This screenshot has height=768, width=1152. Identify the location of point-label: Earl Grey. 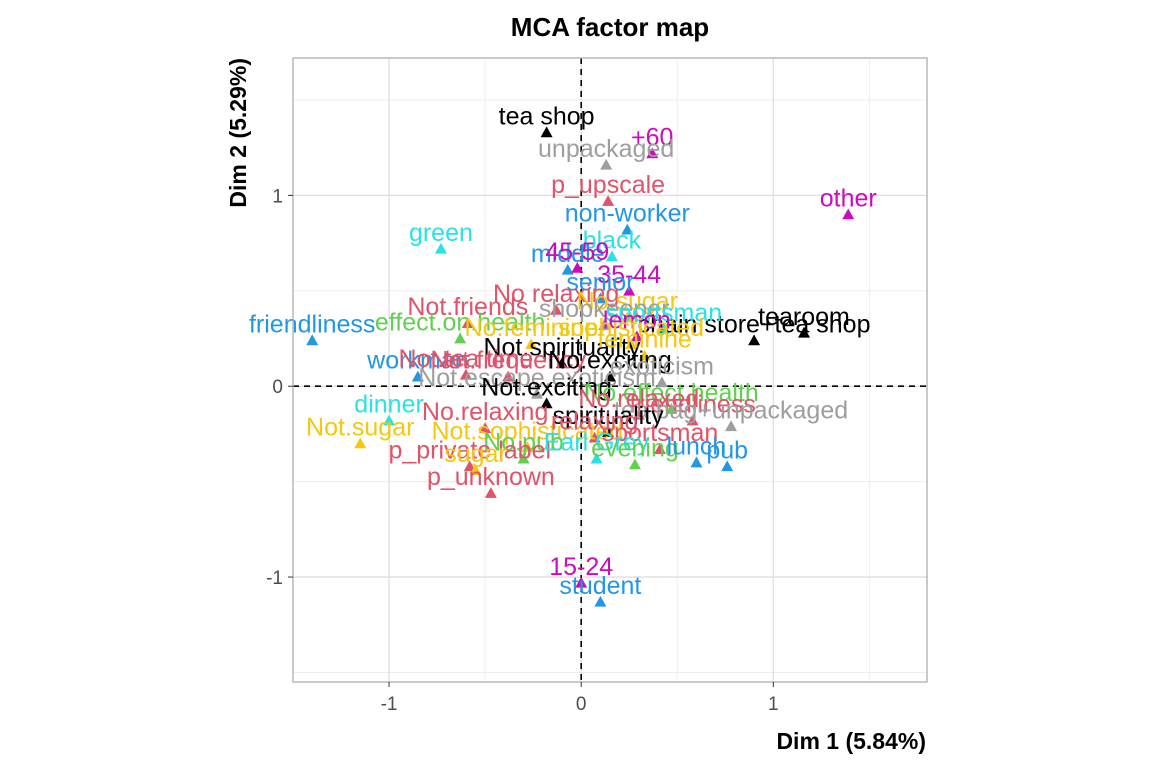
(597, 443).